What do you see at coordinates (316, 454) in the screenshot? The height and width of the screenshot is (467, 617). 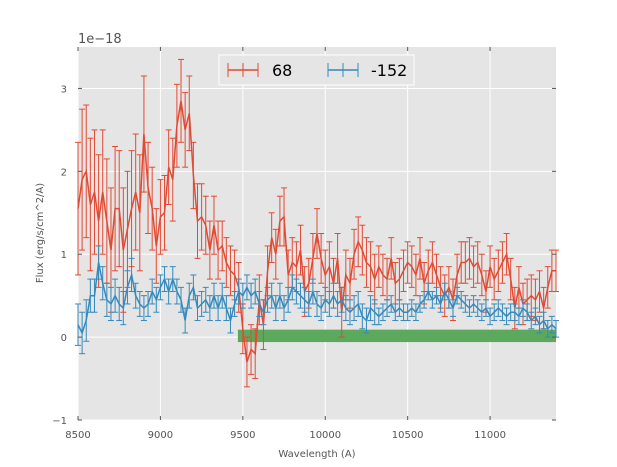 I see `x-axis-label: Wavelength (A)` at bounding box center [316, 454].